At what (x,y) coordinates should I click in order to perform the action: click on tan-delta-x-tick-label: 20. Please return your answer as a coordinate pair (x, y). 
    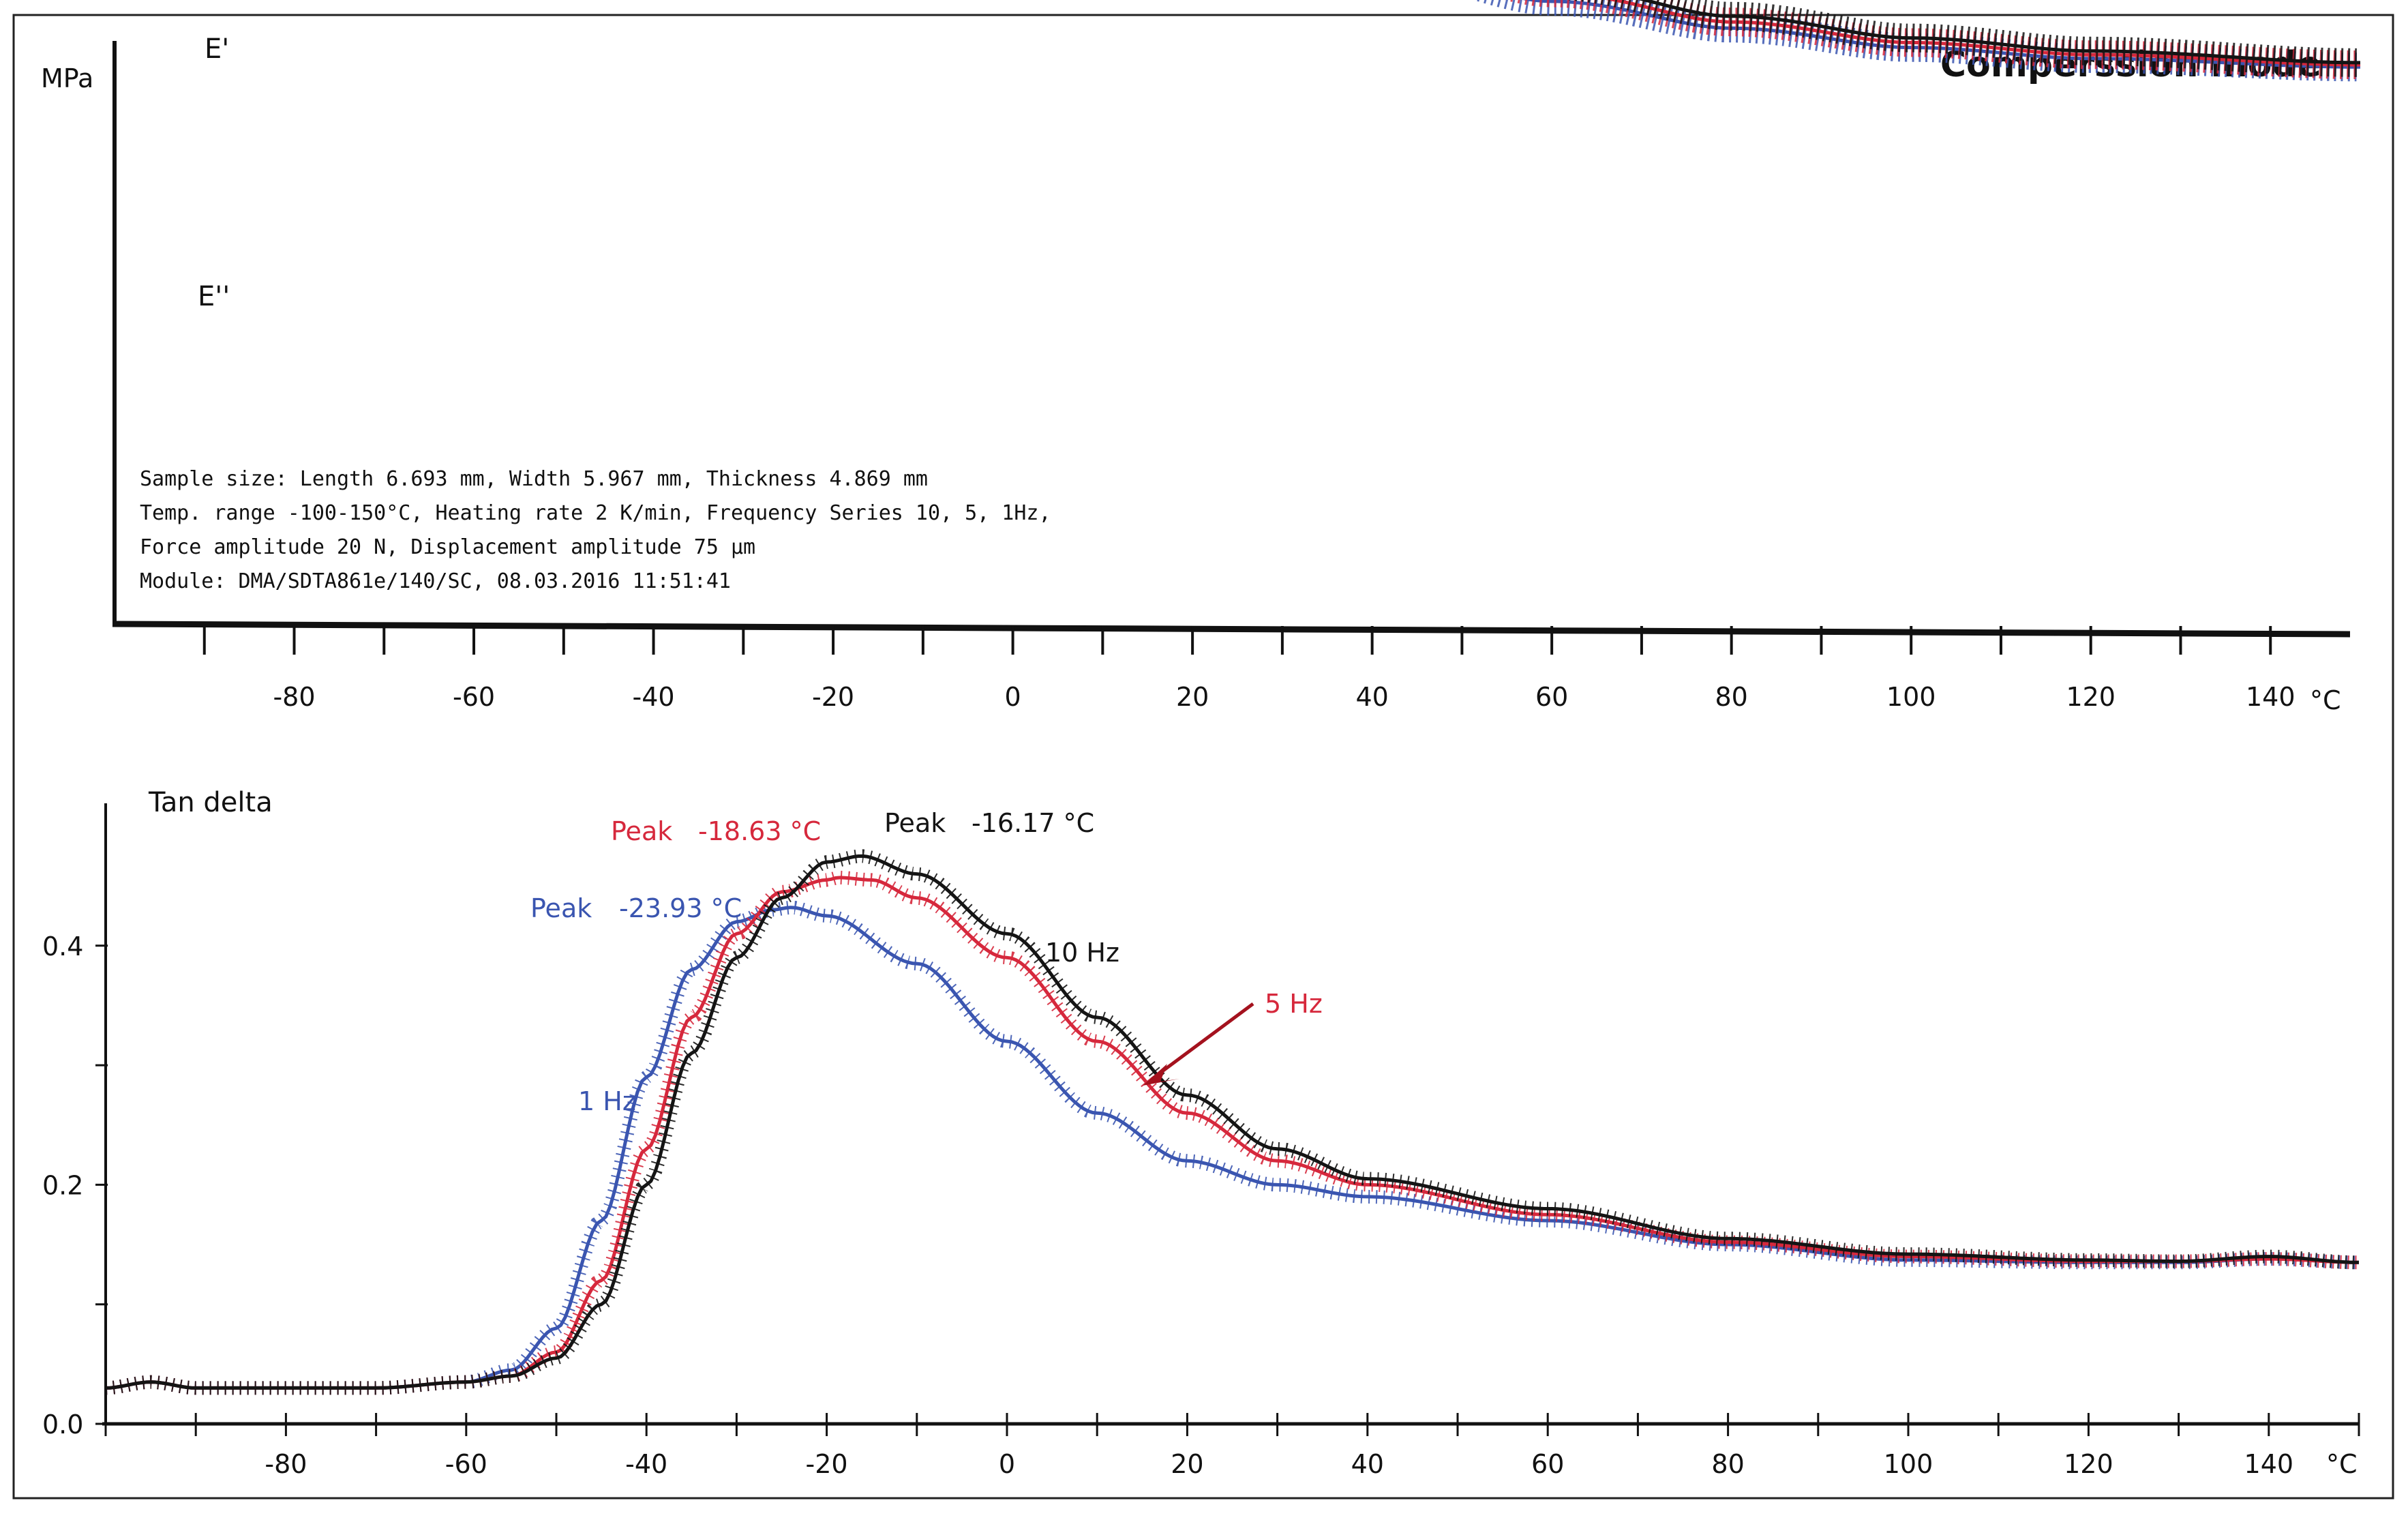
    Looking at the image, I should click on (1187, 1464).